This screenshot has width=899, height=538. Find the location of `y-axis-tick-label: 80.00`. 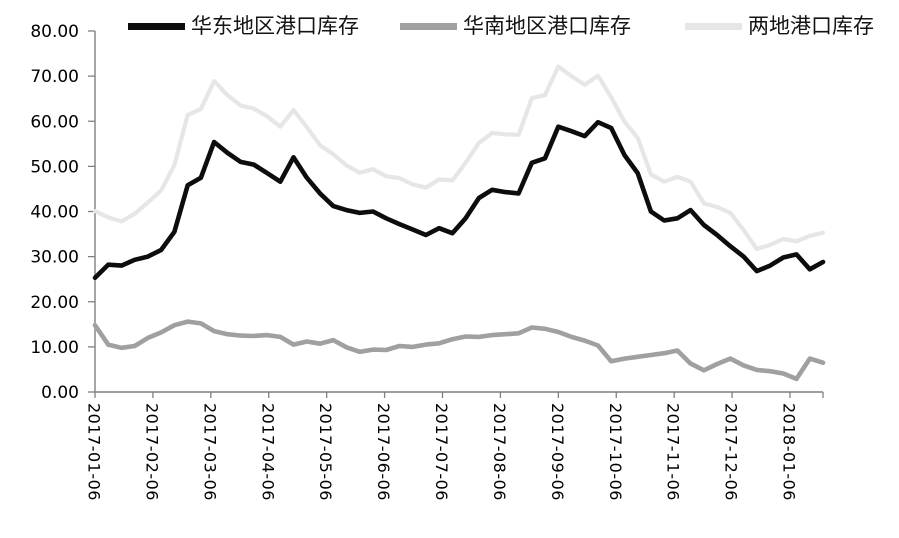

y-axis-tick-label: 80.00 is located at coordinates (54, 32).